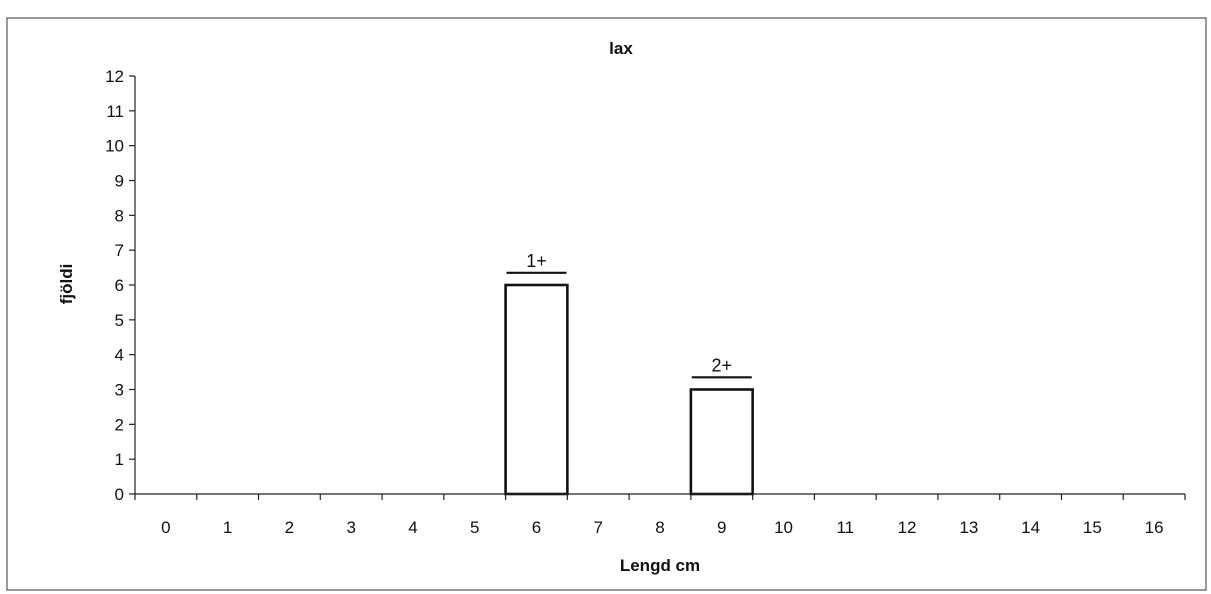 This screenshot has height=594, width=1211. What do you see at coordinates (119, 215) in the screenshot?
I see `y-tick-label: 8` at bounding box center [119, 215].